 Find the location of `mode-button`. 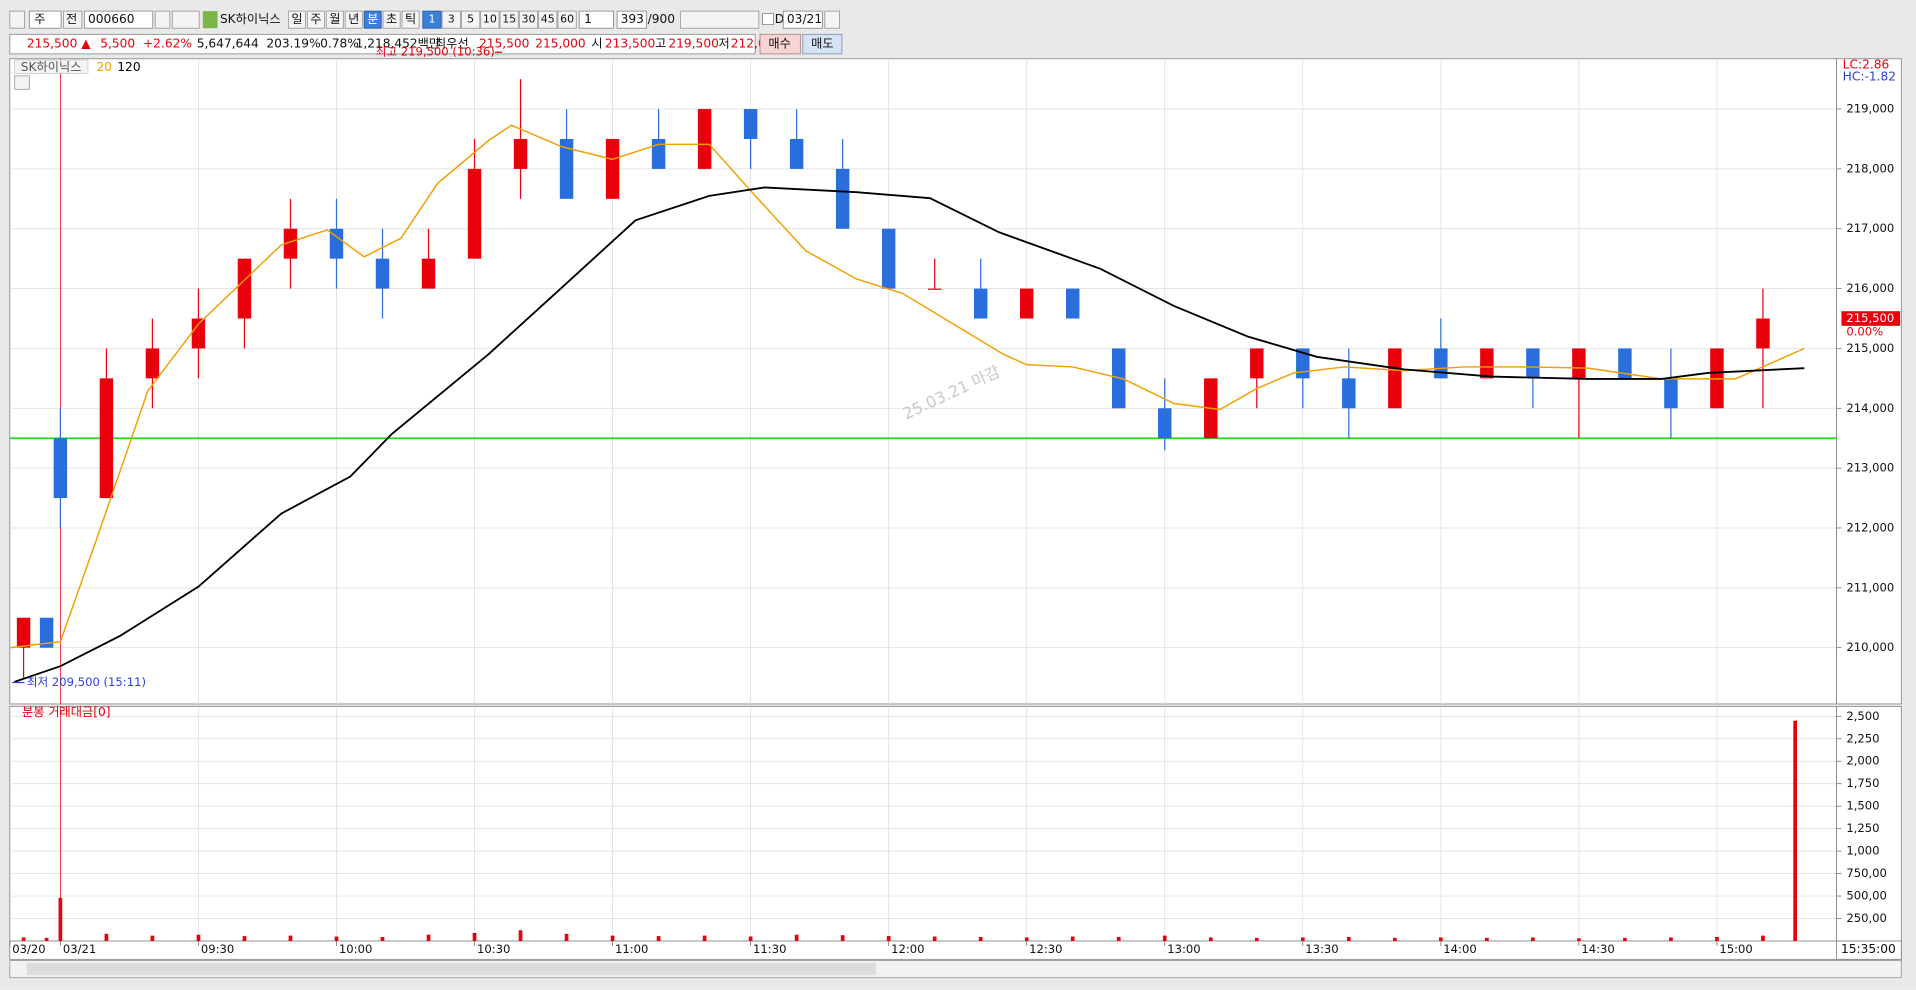

mode-button is located at coordinates (73, 19).